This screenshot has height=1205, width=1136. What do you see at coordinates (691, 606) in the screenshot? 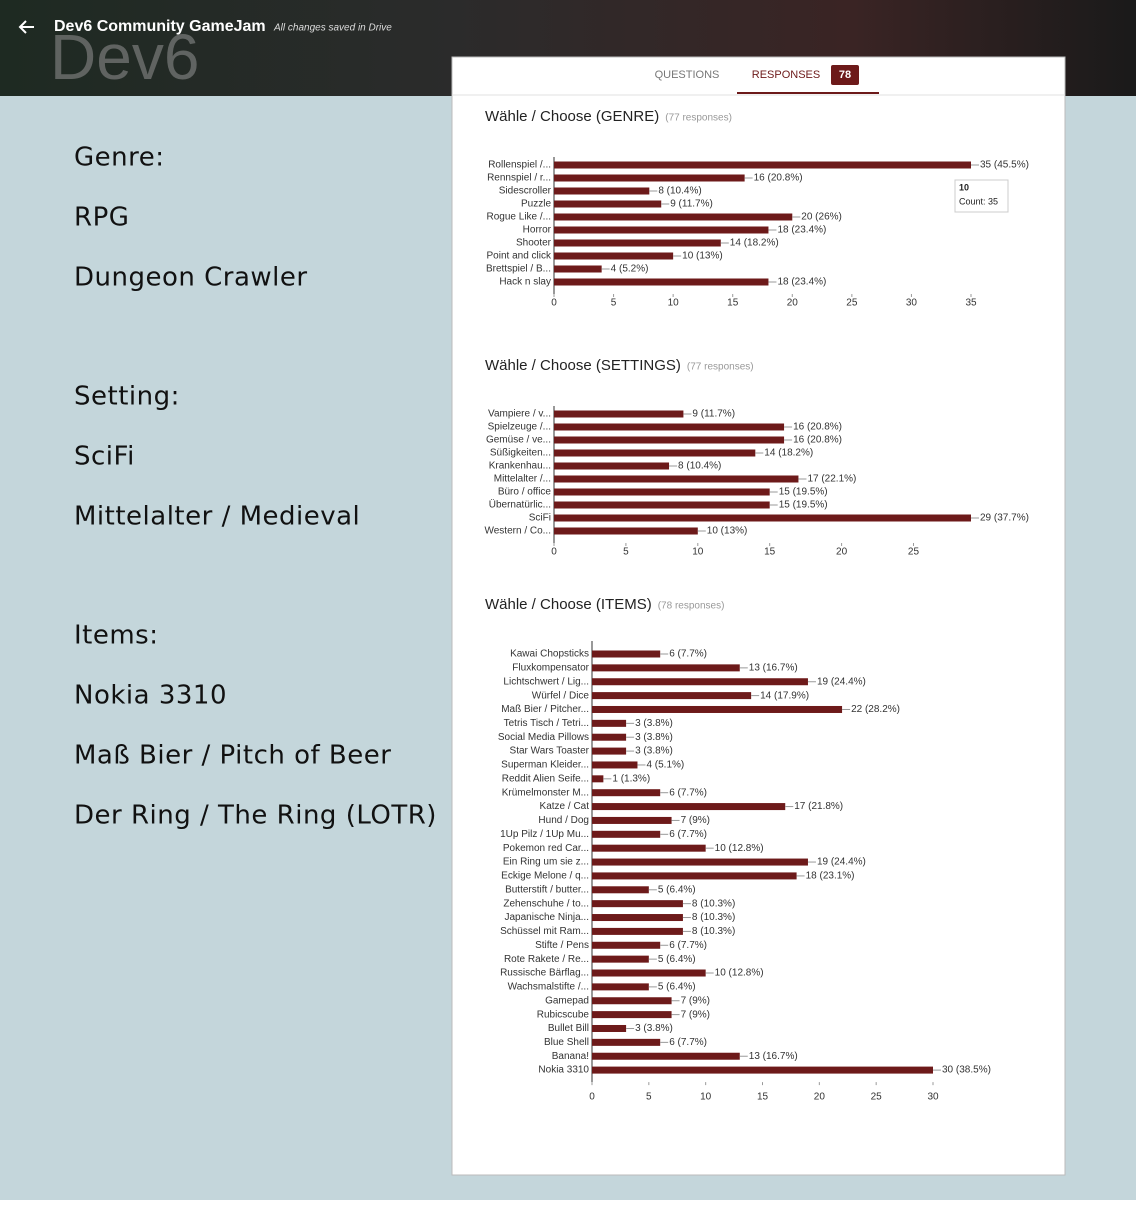
I see `chart-subtitle: (78 responses)` at bounding box center [691, 606].